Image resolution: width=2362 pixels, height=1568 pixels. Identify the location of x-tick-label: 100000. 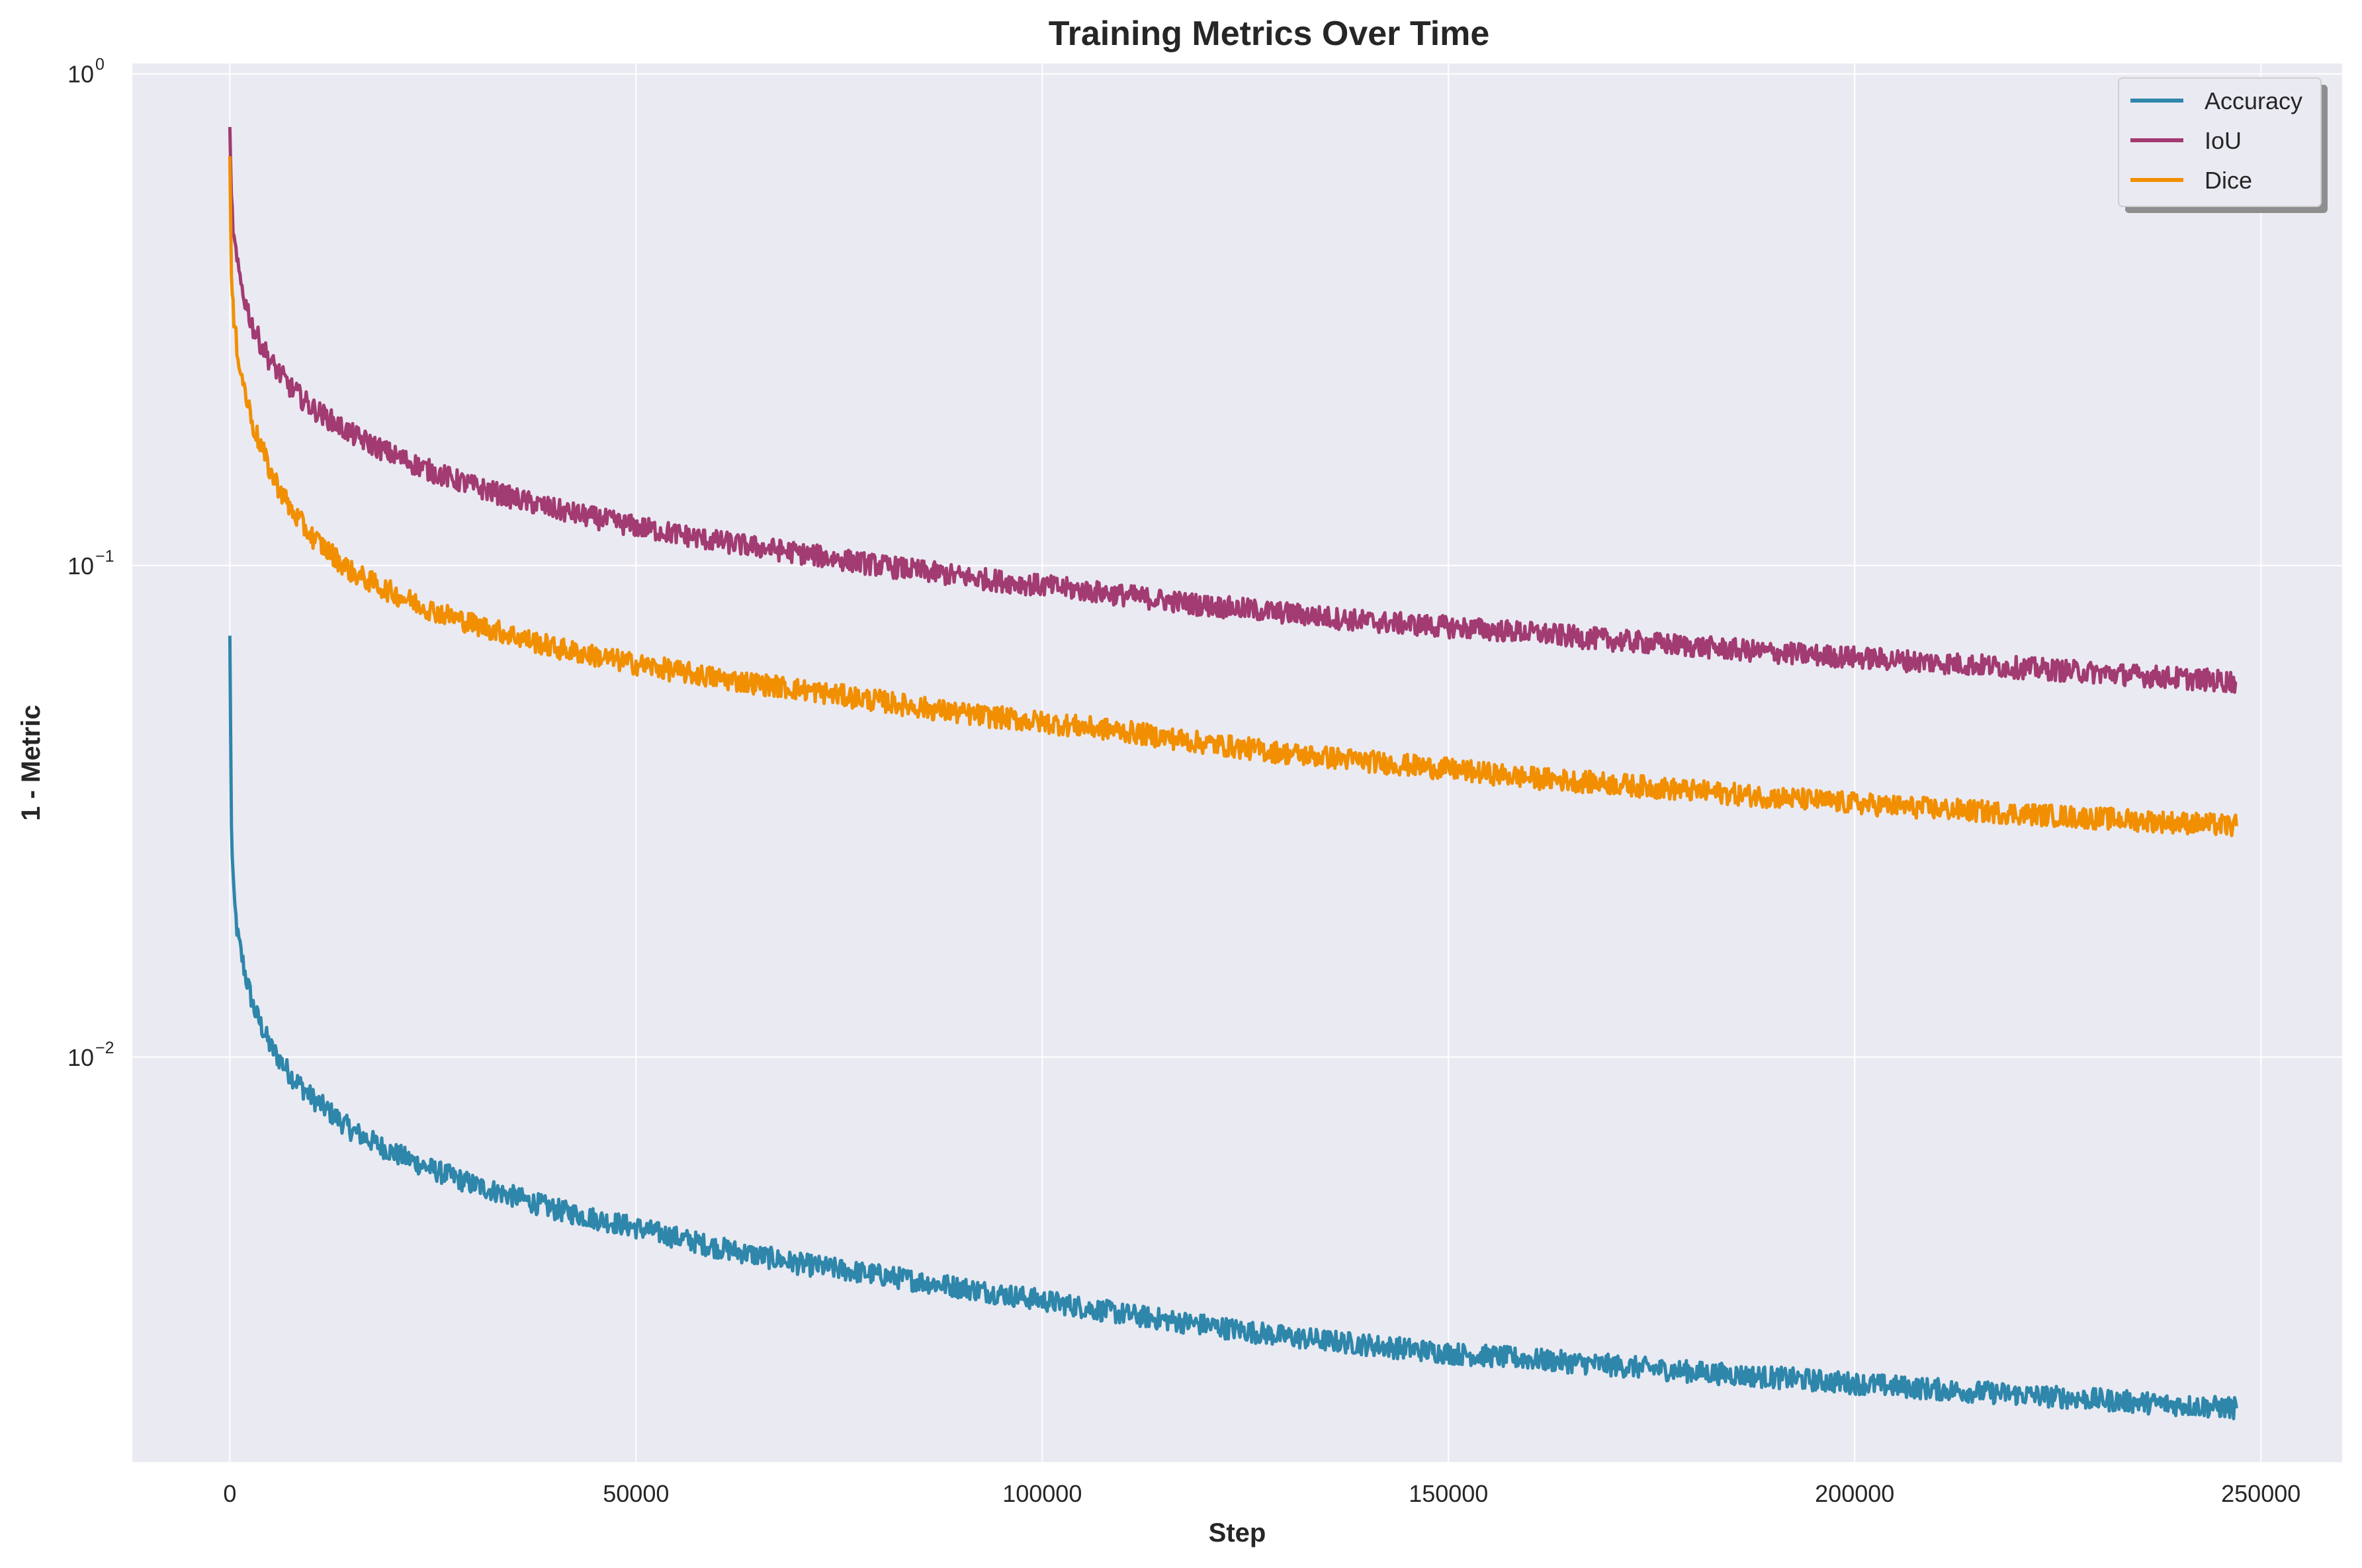
(1042, 1494).